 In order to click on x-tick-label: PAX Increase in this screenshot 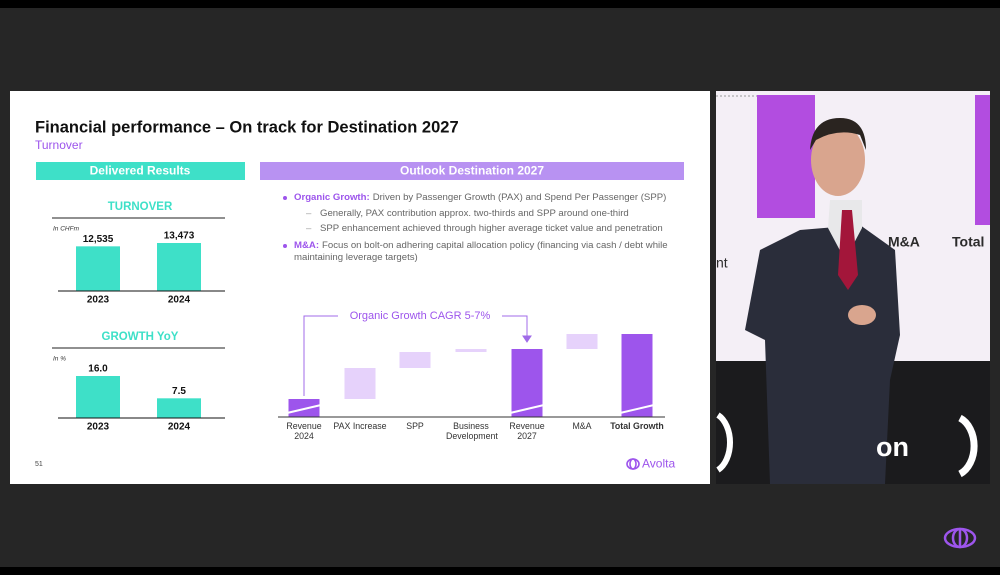, I will do `click(360, 426)`.